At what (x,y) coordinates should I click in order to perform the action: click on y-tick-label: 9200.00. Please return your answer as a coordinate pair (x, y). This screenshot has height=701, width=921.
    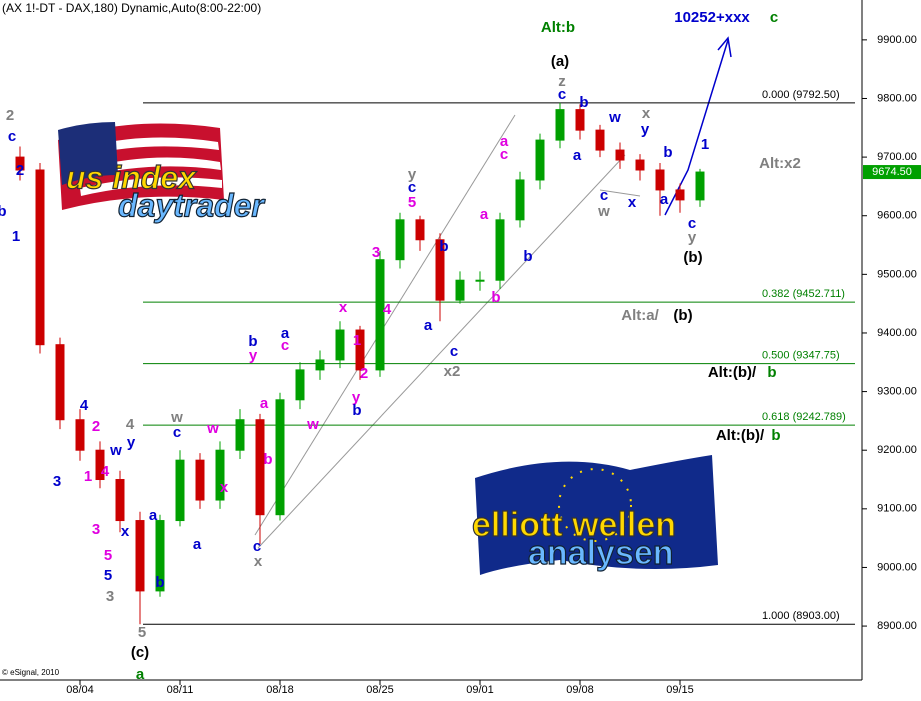
    Looking at the image, I should click on (897, 450).